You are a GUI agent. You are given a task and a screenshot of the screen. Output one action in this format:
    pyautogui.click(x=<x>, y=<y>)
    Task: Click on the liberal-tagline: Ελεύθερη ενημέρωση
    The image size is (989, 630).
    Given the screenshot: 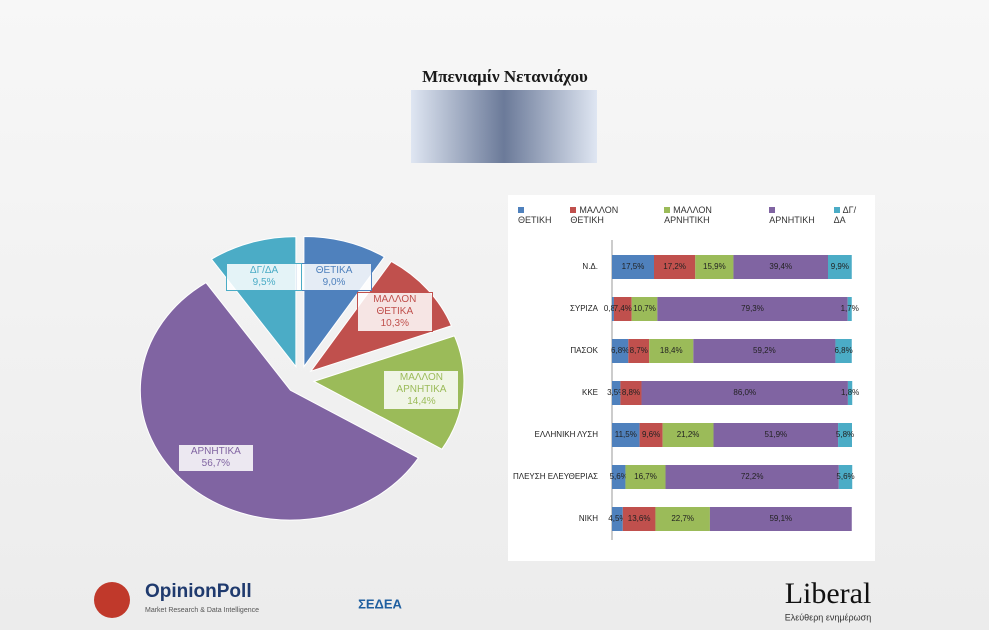 What is the action you would take?
    pyautogui.click(x=828, y=617)
    